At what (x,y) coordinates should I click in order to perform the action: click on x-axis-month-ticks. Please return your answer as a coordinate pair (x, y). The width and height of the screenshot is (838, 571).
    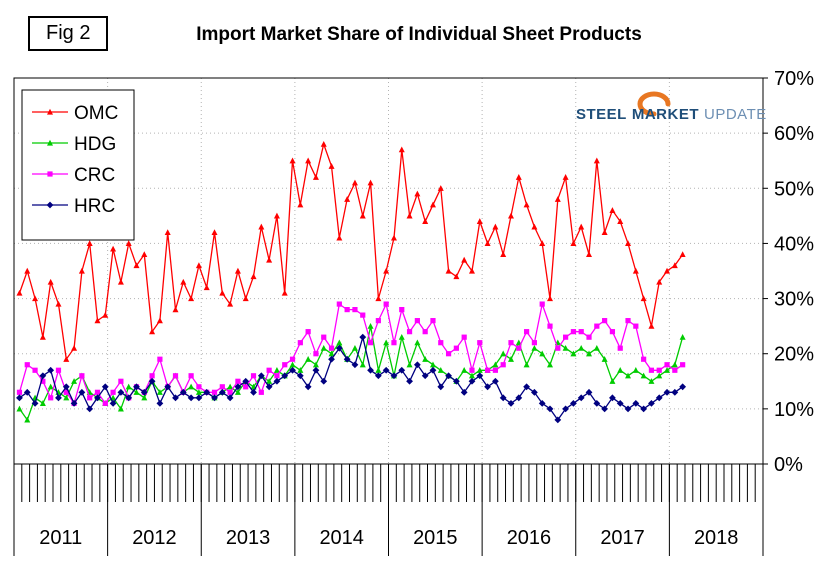
    Looking at the image, I should click on (388, 483).